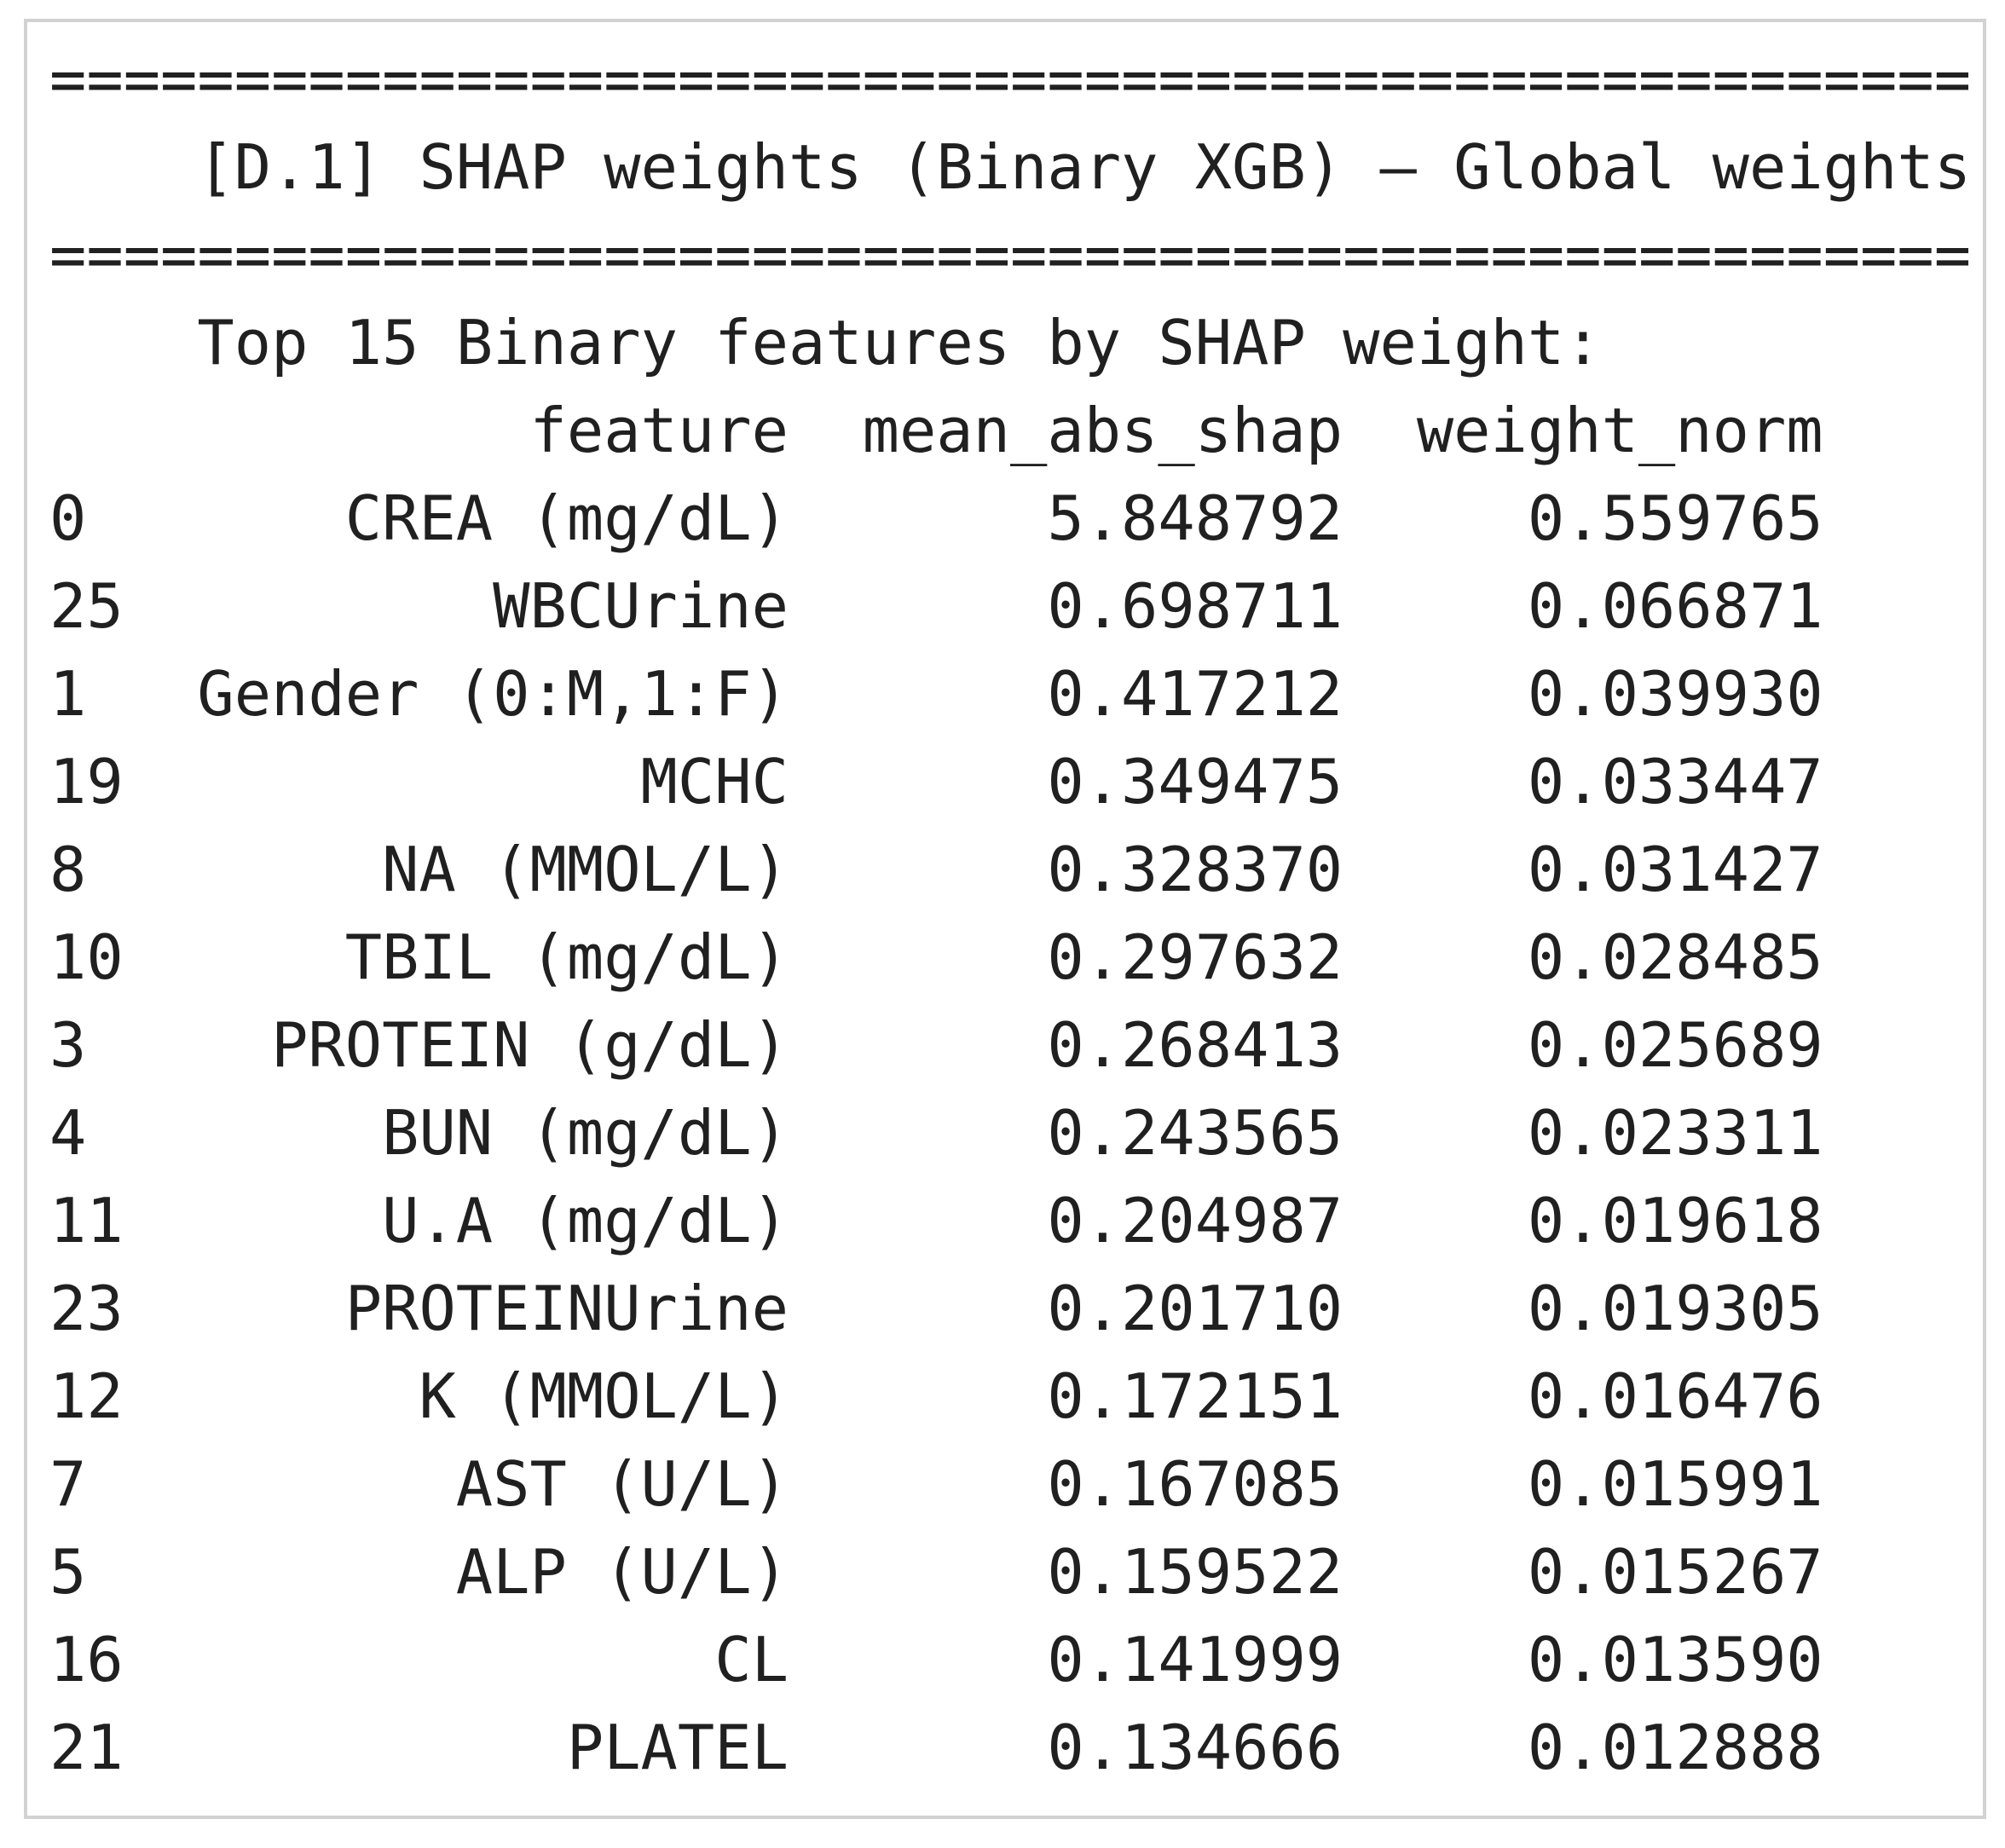 Image resolution: width=2005 pixels, height=1848 pixels. Describe the element at coordinates (1102, 430) in the screenshot. I see `mean-abs-shap-column-header: mean_abs_shap` at that location.